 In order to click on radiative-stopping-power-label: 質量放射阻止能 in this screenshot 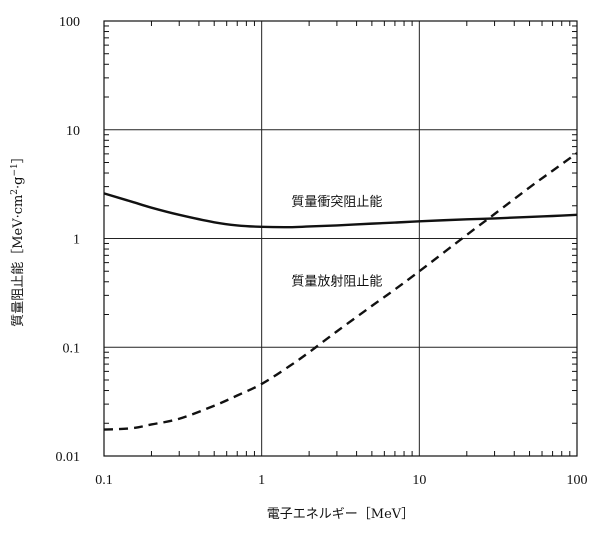, I will do `click(336, 281)`.